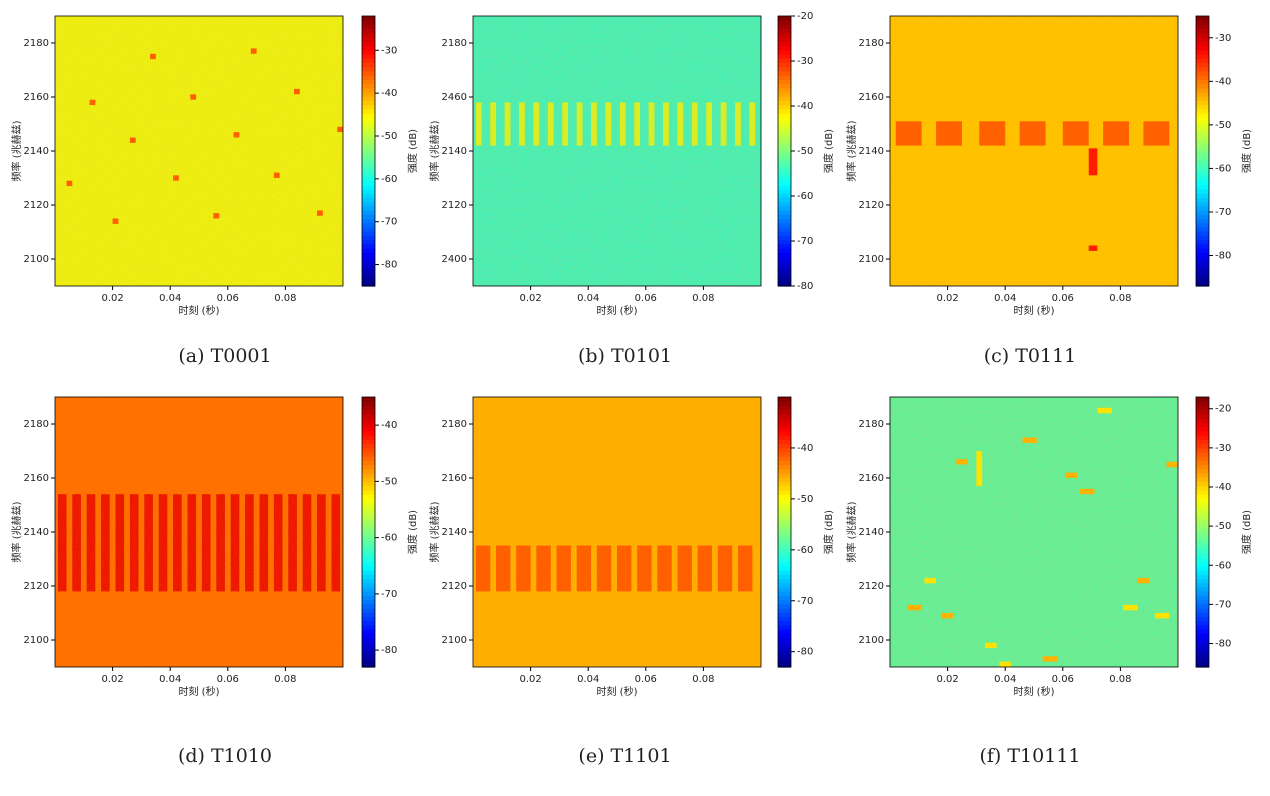 The width and height of the screenshot is (1270, 796). Describe the element at coordinates (871, 640) in the screenshot. I see `y-tick-label: 2100` at that location.